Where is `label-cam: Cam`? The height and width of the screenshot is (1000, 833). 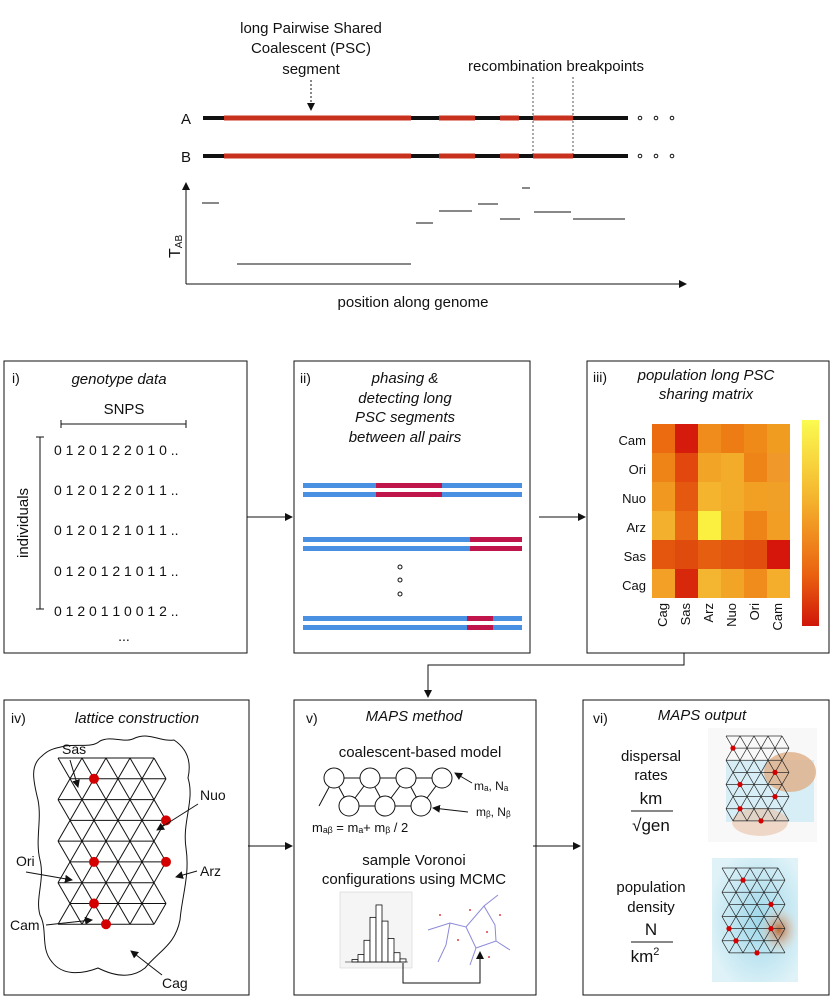
label-cam: Cam is located at coordinates (25, 925).